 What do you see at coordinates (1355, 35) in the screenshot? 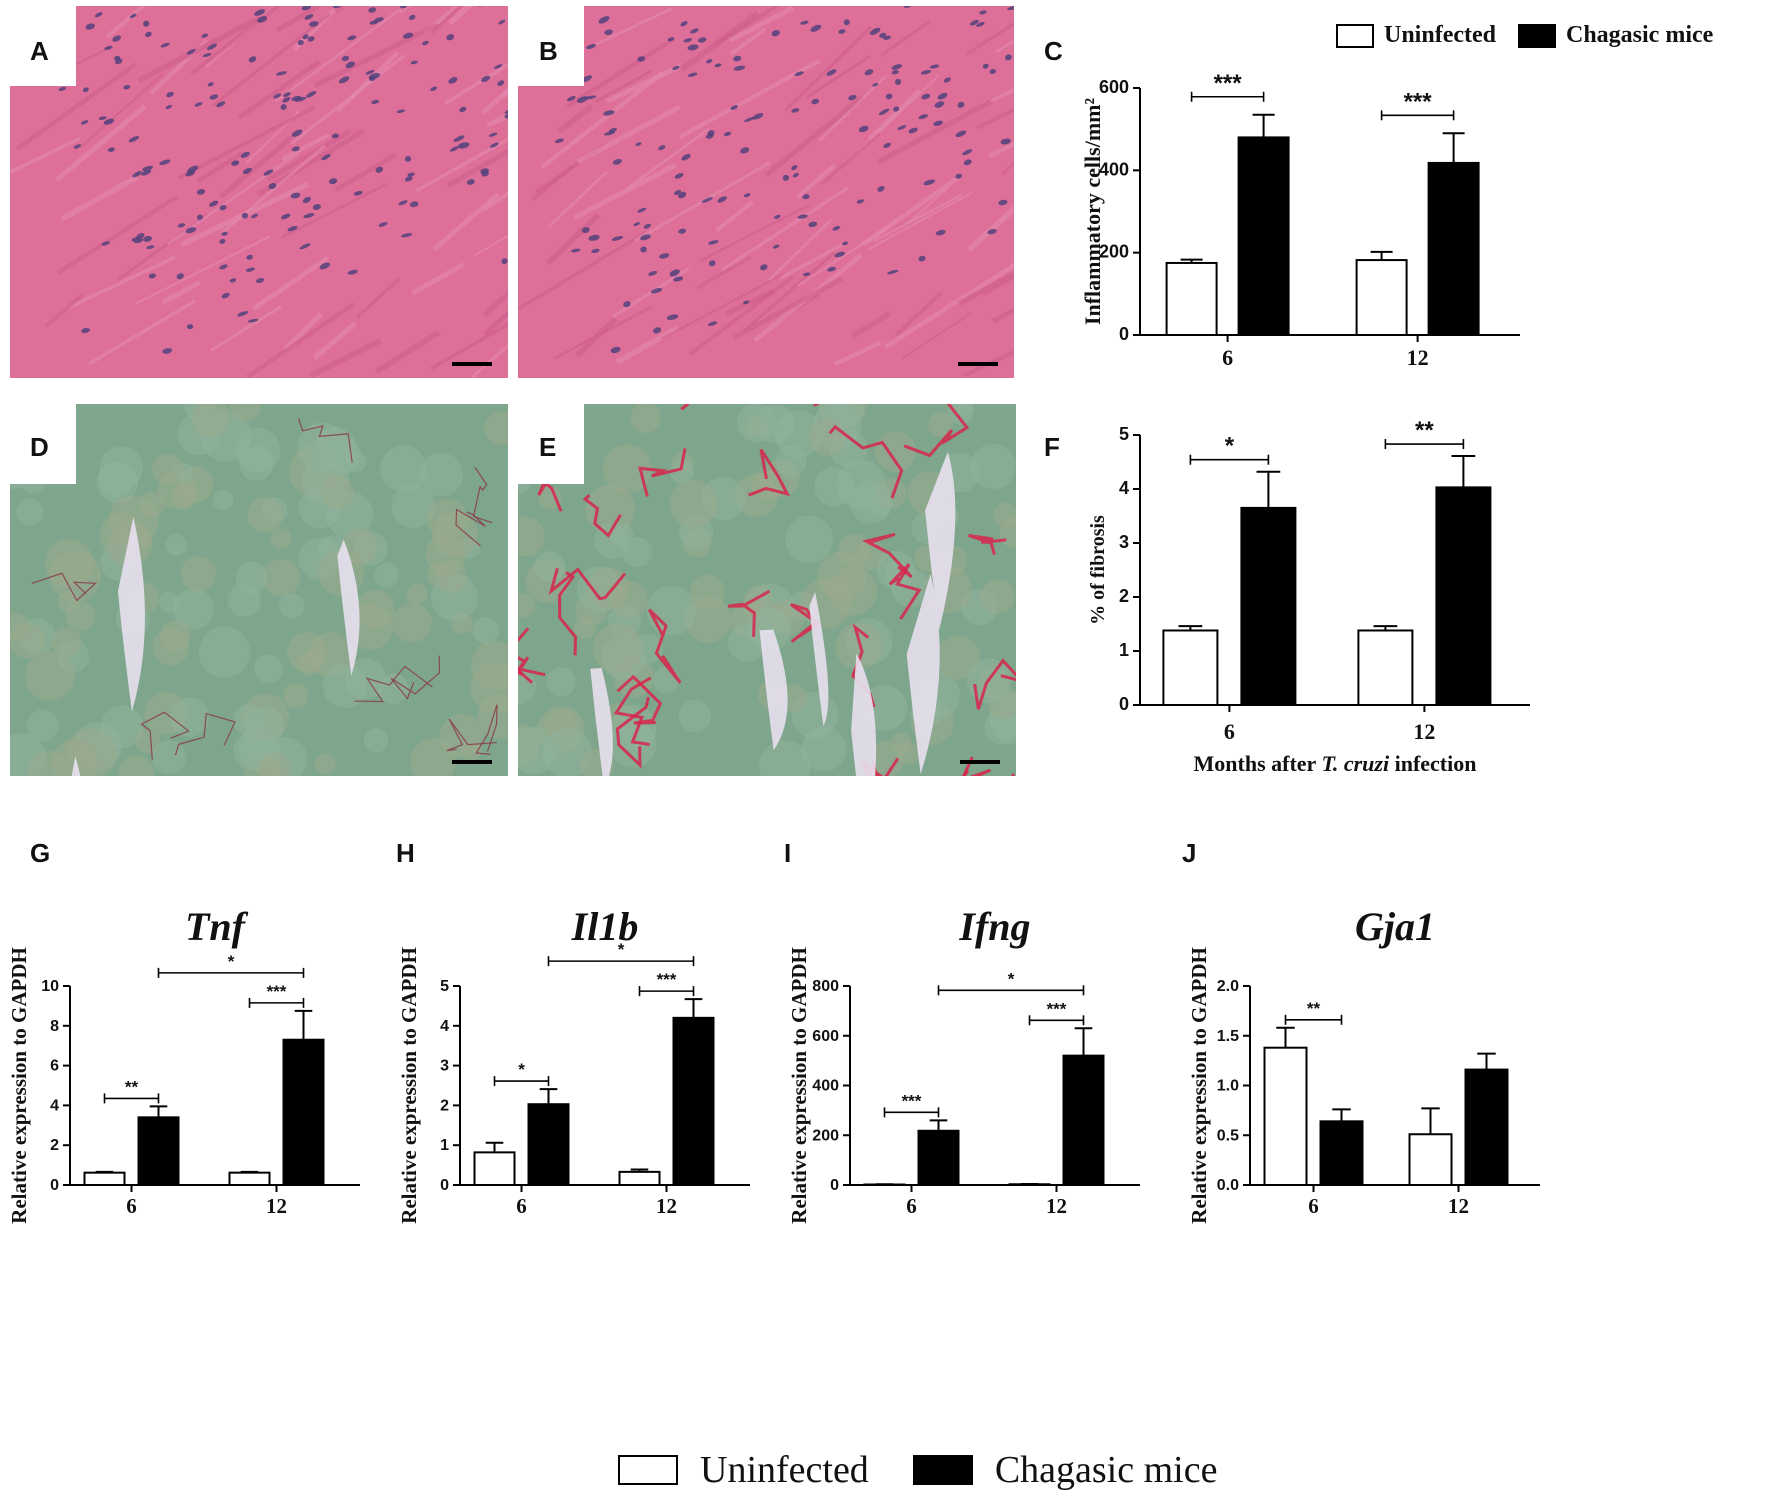
I see `legend-swatch-uninfected` at bounding box center [1355, 35].